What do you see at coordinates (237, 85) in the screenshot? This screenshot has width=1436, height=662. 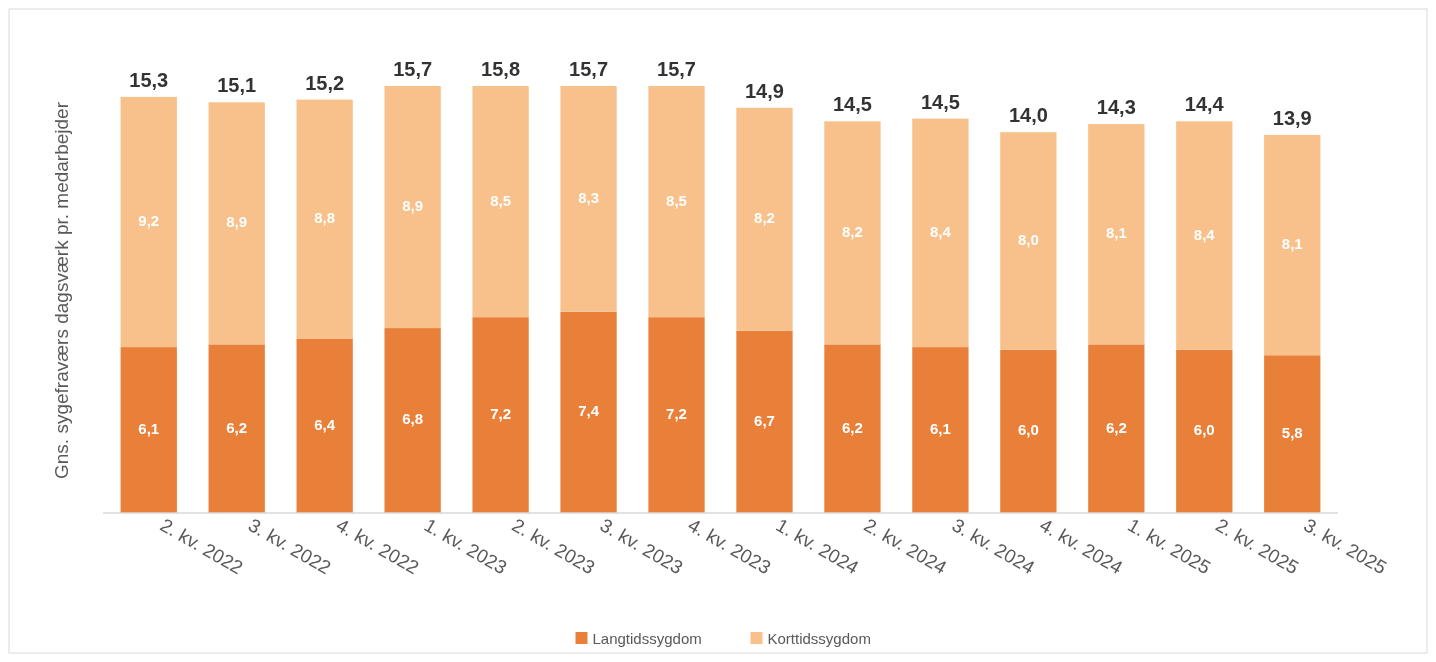 I see `total-label: 15,1` at bounding box center [237, 85].